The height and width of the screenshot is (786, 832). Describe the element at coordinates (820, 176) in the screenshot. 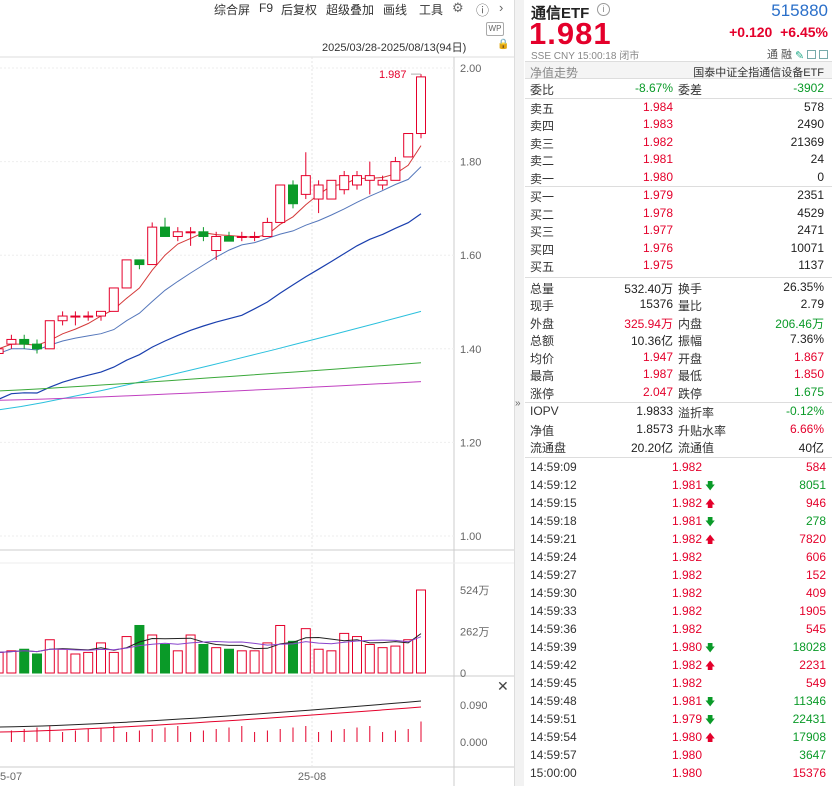

I see `sell-volume: 0` at that location.